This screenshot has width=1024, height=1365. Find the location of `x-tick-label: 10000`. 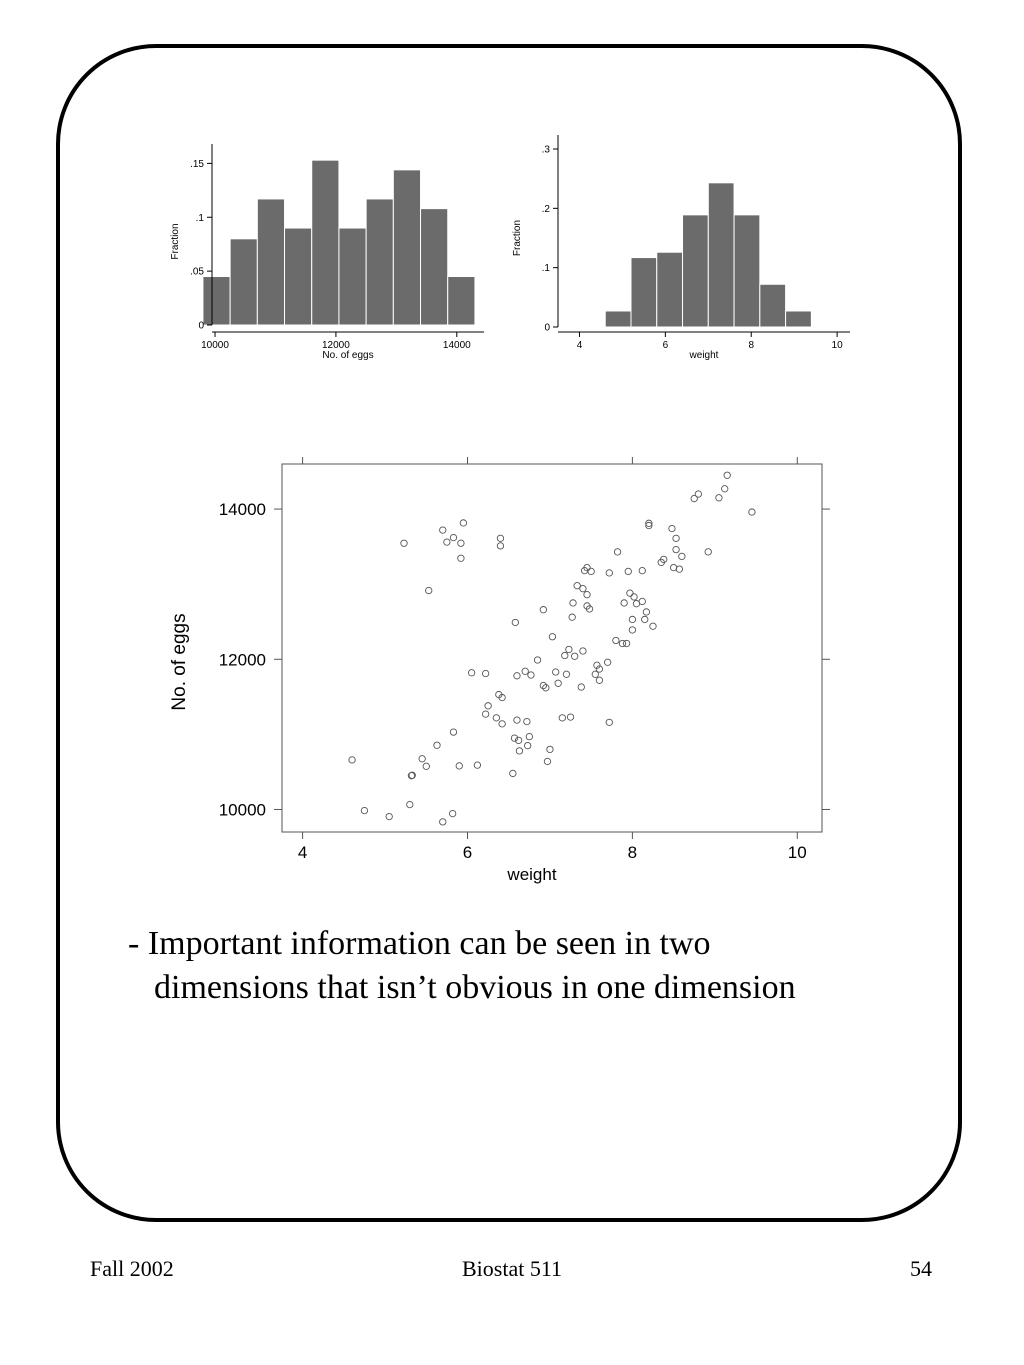

x-tick-label: 10000 is located at coordinates (215, 345).